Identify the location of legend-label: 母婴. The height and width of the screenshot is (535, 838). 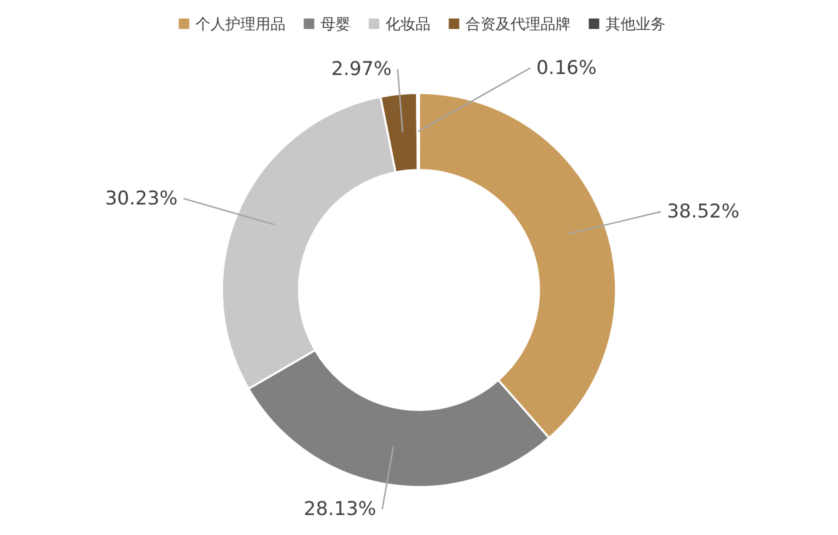
(335, 23).